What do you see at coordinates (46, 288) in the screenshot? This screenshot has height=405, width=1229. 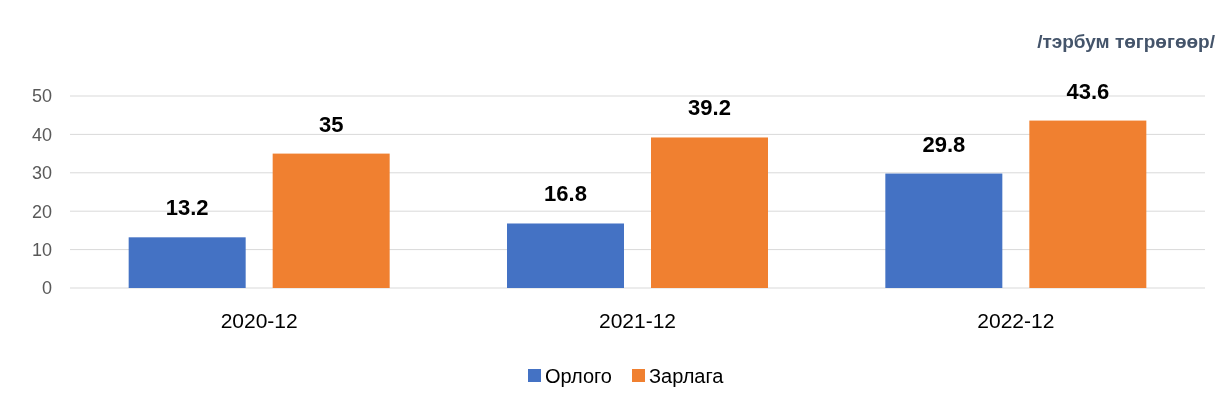 I see `y-tick-label: 0` at bounding box center [46, 288].